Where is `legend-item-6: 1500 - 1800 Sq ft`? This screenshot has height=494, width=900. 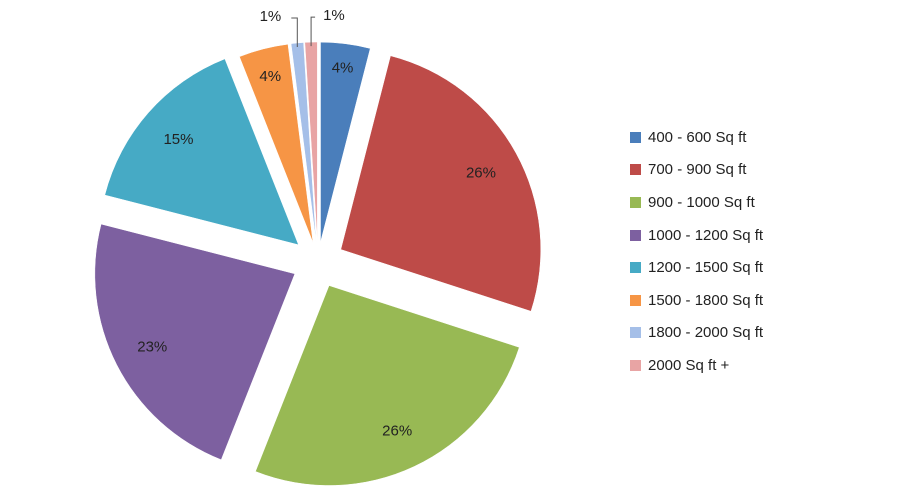
legend-item-6: 1500 - 1800 Sq ft is located at coordinates (696, 300).